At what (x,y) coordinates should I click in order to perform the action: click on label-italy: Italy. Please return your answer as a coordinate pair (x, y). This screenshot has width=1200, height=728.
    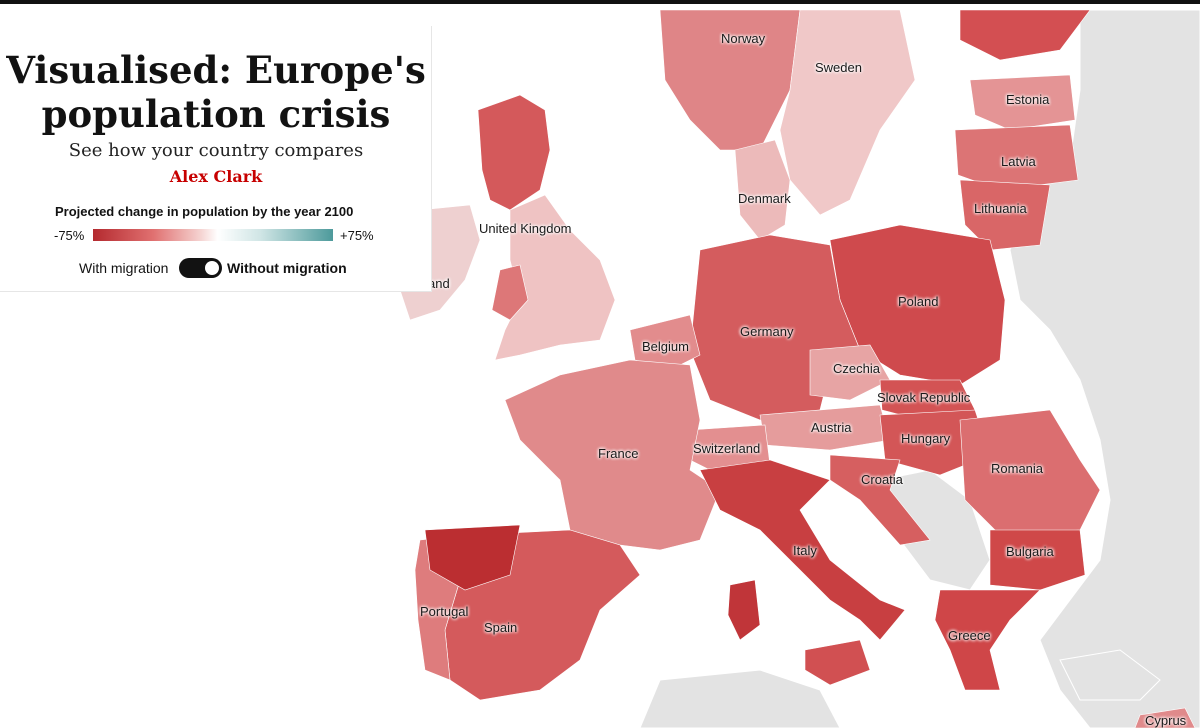
    Looking at the image, I should click on (805, 550).